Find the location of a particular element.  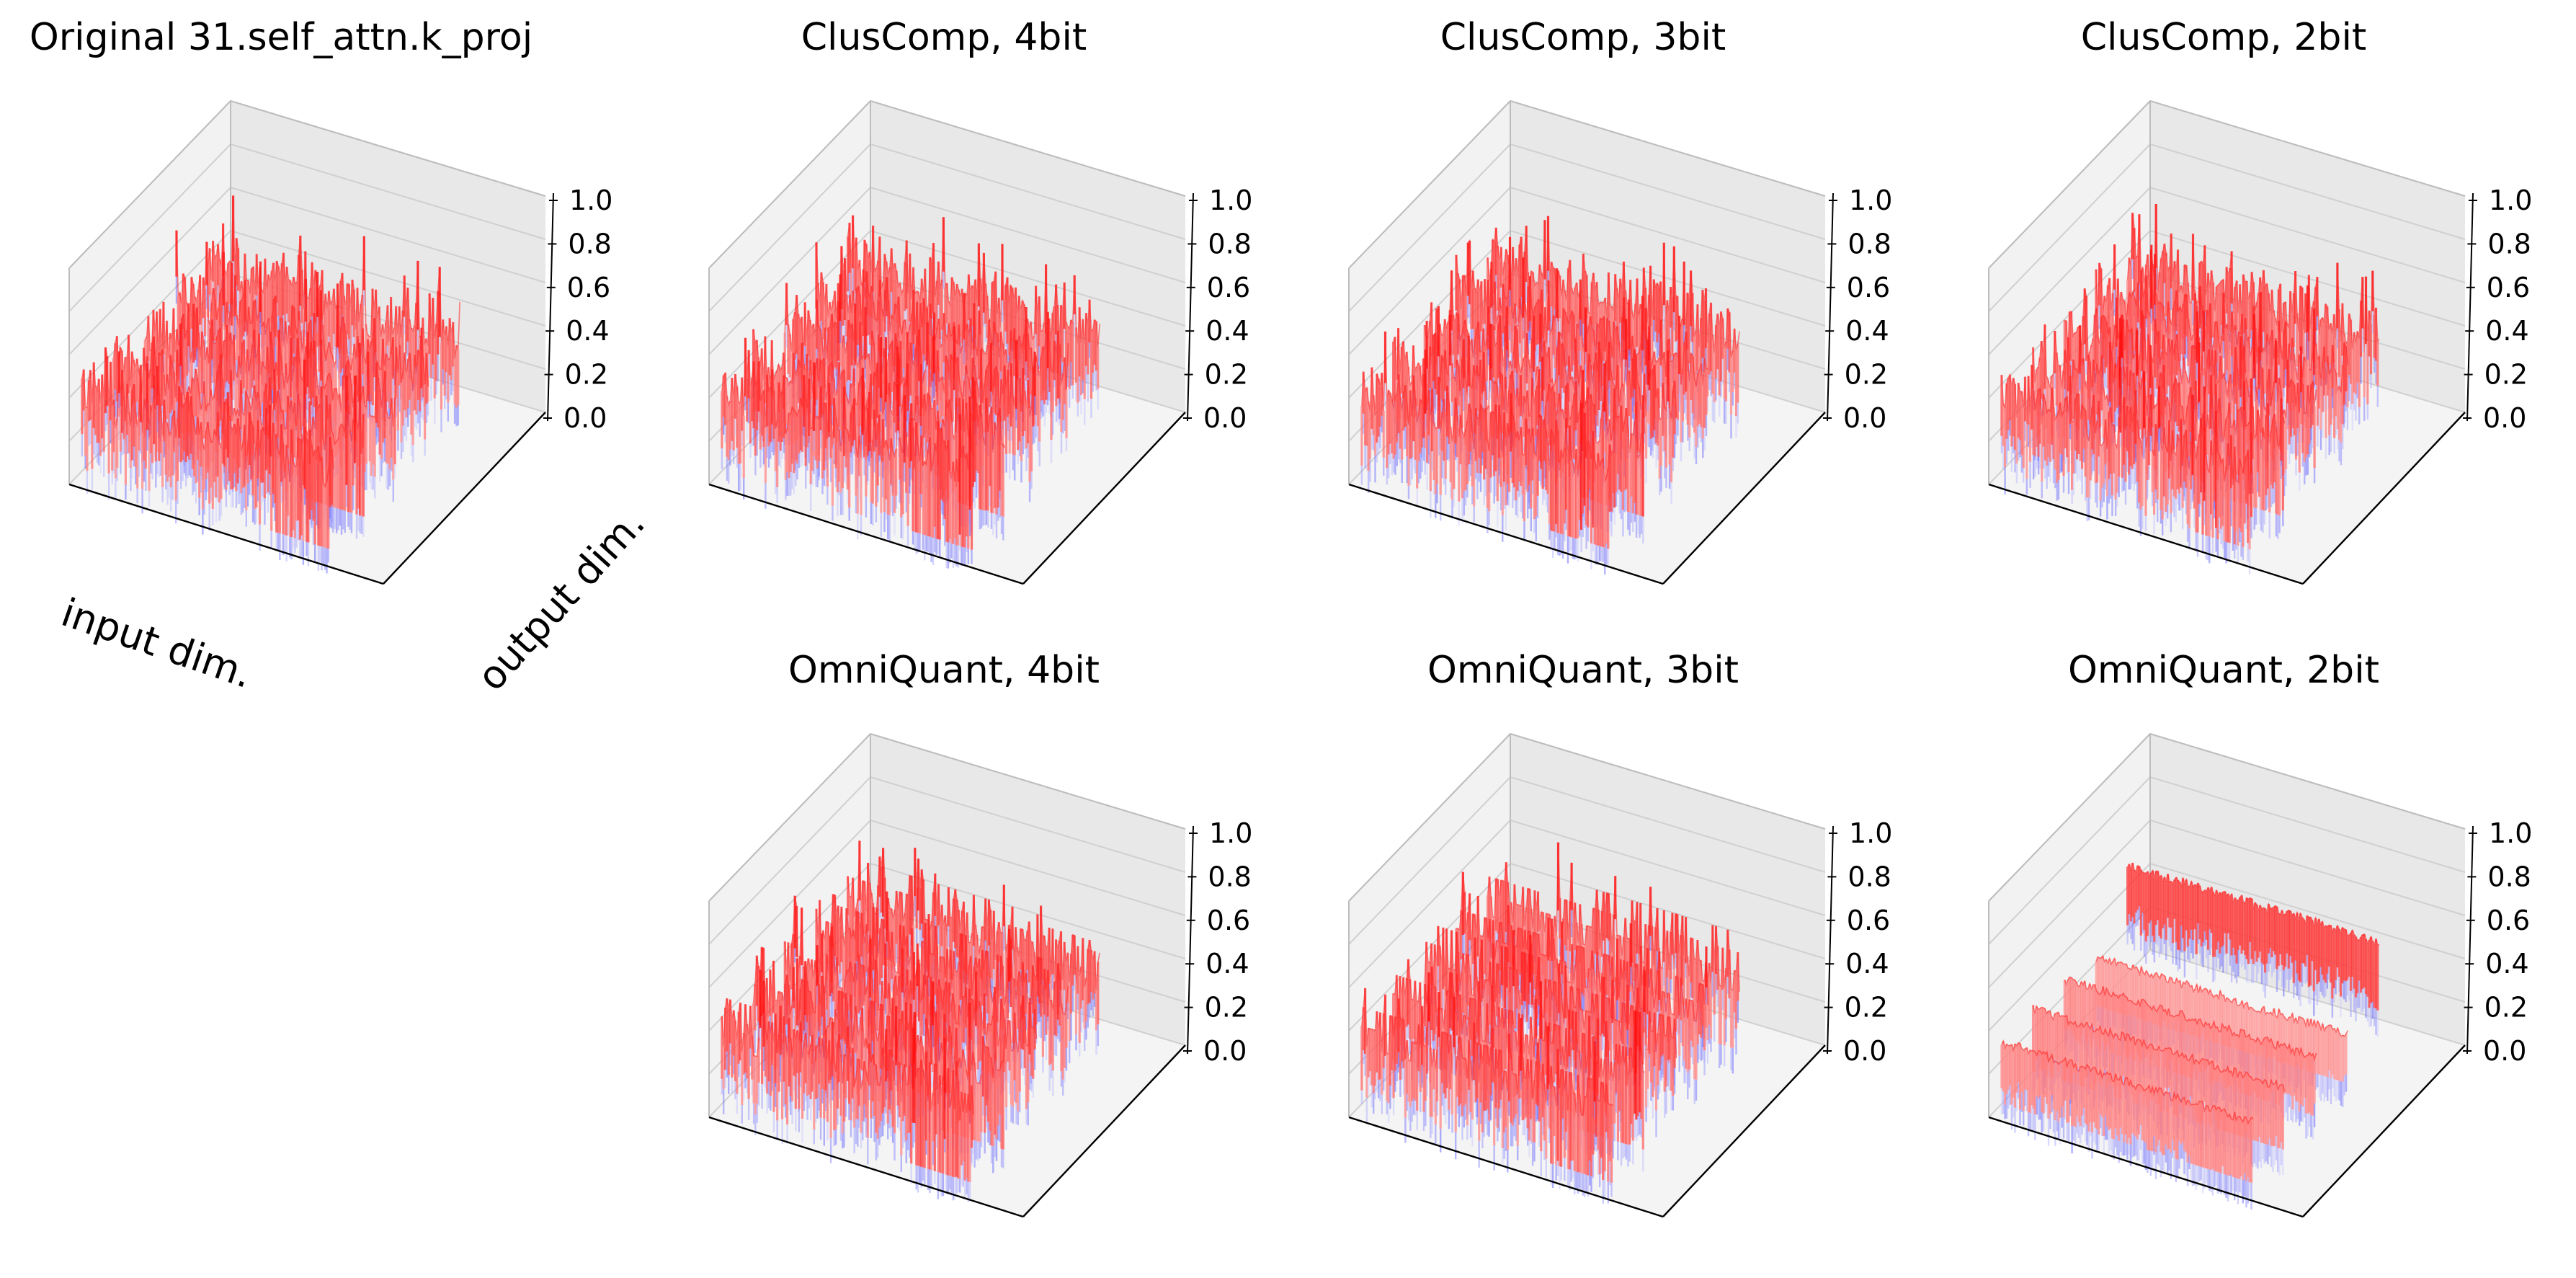

panel-cluscomp-4bit: 0.0 0.2 0.4 0.6 0.8 1.0 is located at coordinates (980, 342).